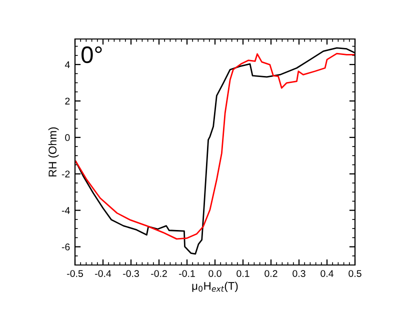 This screenshot has height=320, width=418. What do you see at coordinates (299, 273) in the screenshot?
I see `x-tick-label: 0.3` at bounding box center [299, 273].